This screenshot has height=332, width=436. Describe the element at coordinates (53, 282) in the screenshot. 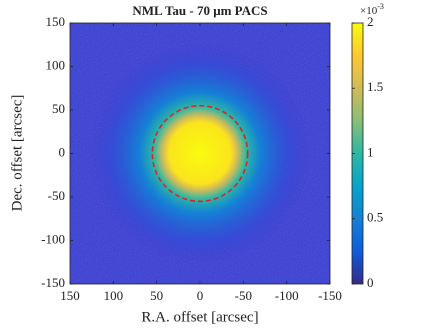

I see `y-tick-label: -150` at that location.